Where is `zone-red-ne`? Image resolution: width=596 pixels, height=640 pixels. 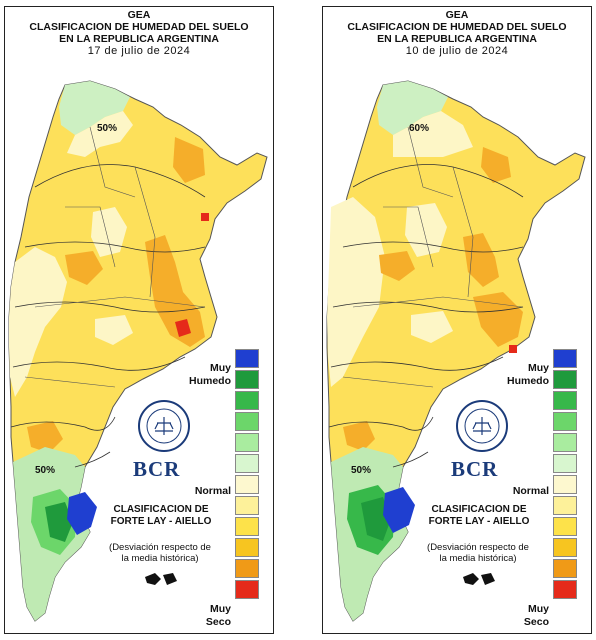 zone-red-ne is located at coordinates (205, 217).